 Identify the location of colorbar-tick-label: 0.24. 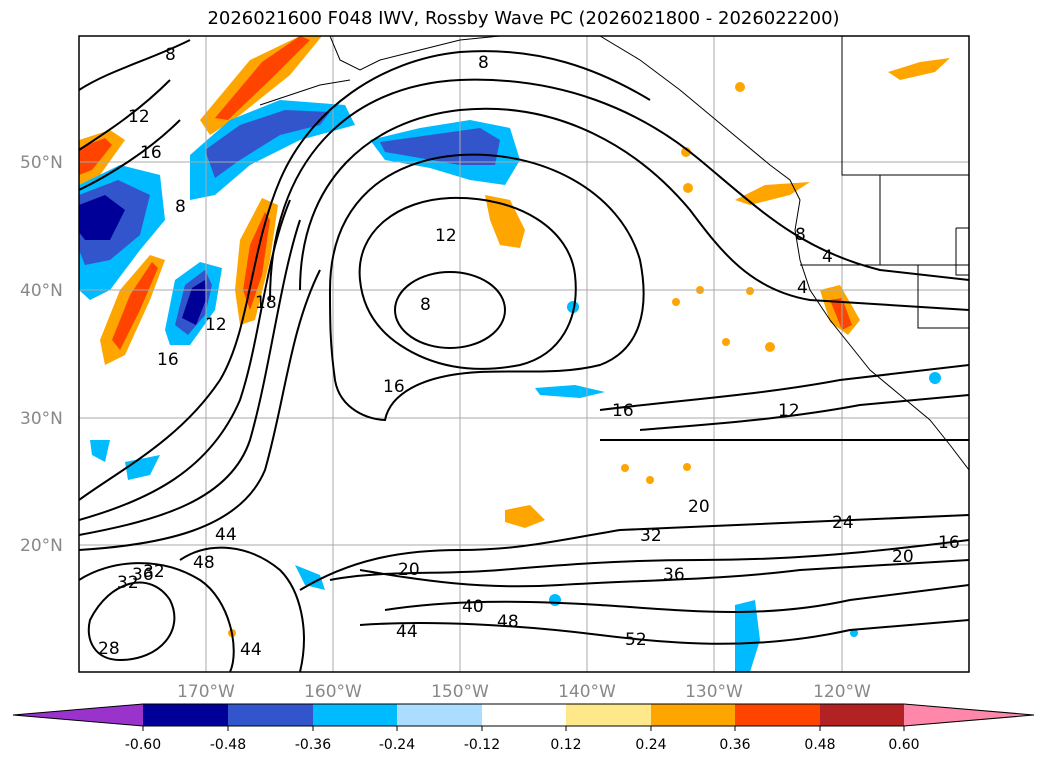
(650, 745).